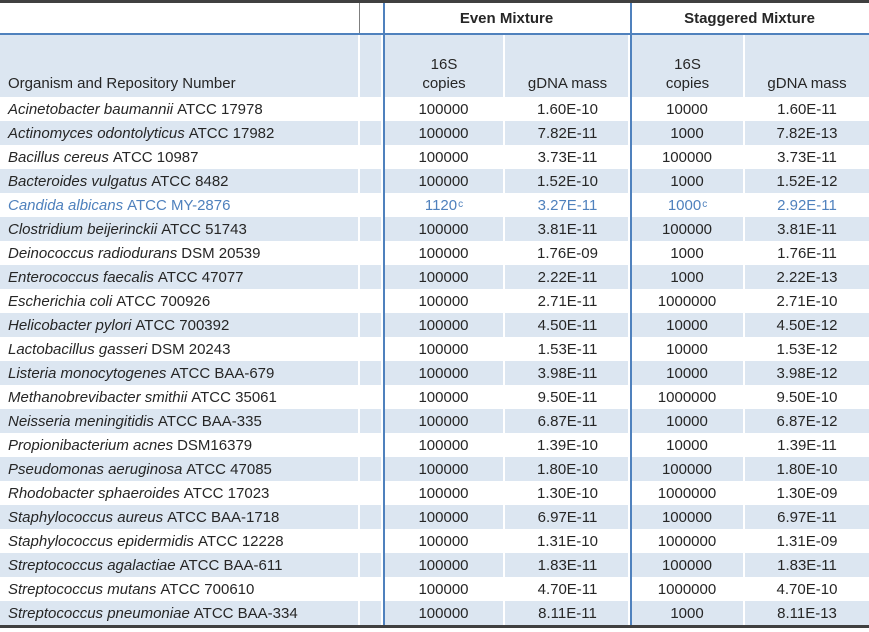  I want to click on even-gdna-mass-cell: 1.76E-09, so click(567, 253).